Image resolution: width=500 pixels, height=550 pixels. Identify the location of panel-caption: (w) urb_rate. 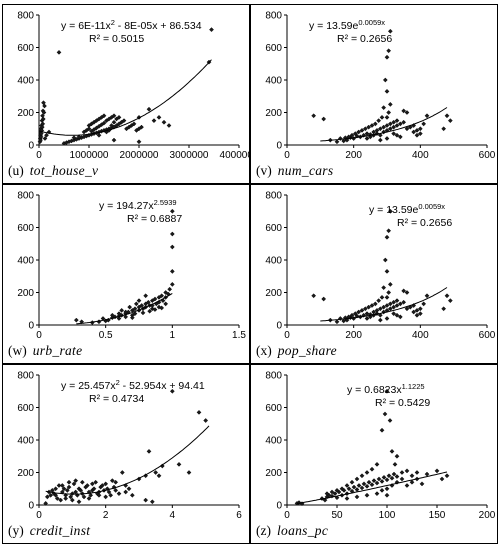
(45, 351).